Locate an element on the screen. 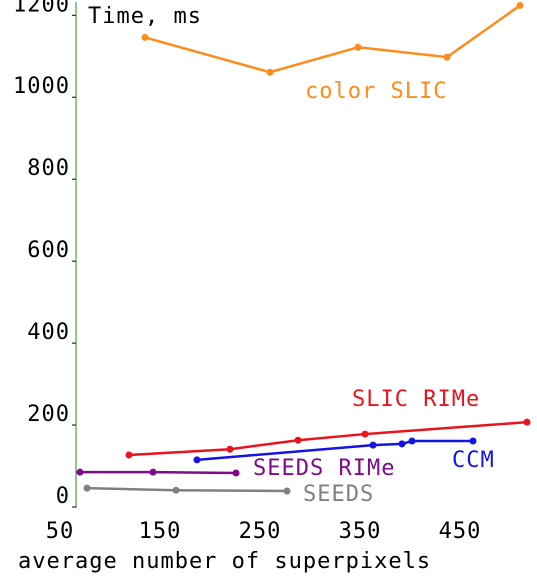 The image size is (537, 580). series-label: SEEDS is located at coordinates (338, 494).